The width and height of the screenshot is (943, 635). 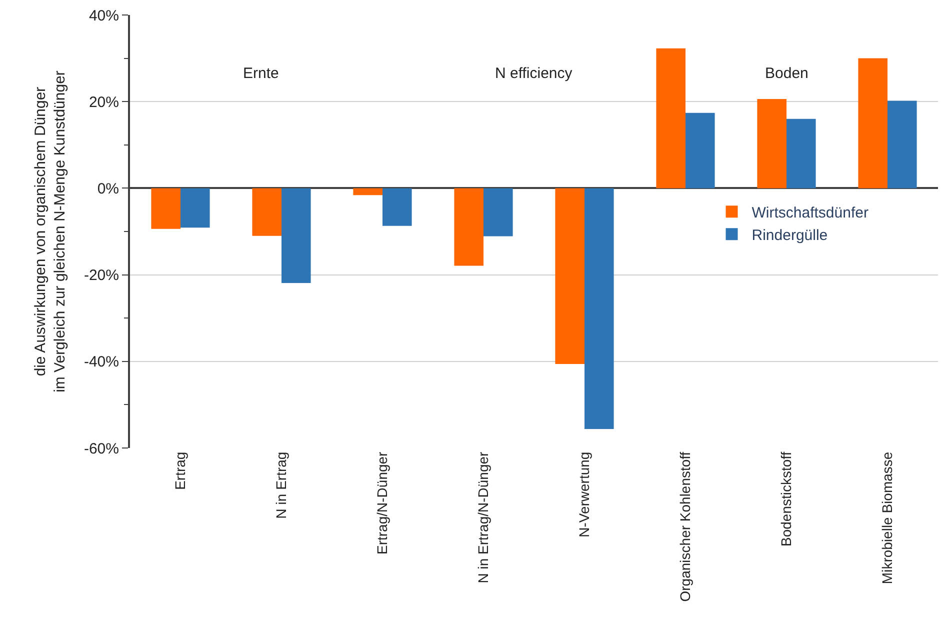 What do you see at coordinates (790, 235) in the screenshot?
I see `legend-label: Rindergülle` at bounding box center [790, 235].